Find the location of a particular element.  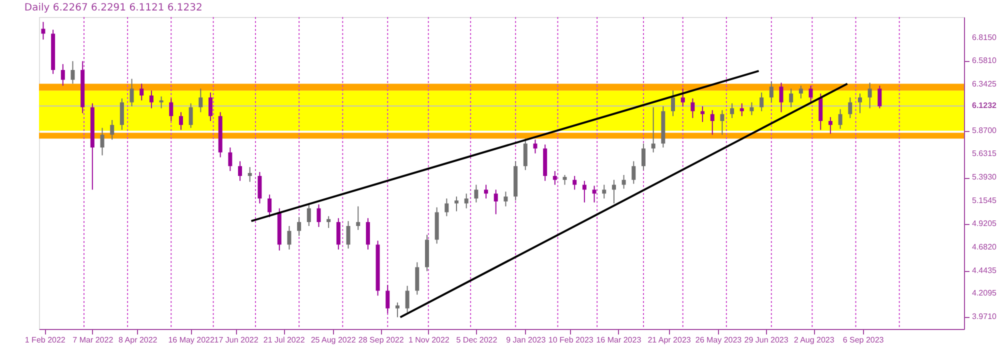

x-tick-label: 8 Apr 2022 is located at coordinates (138, 340).